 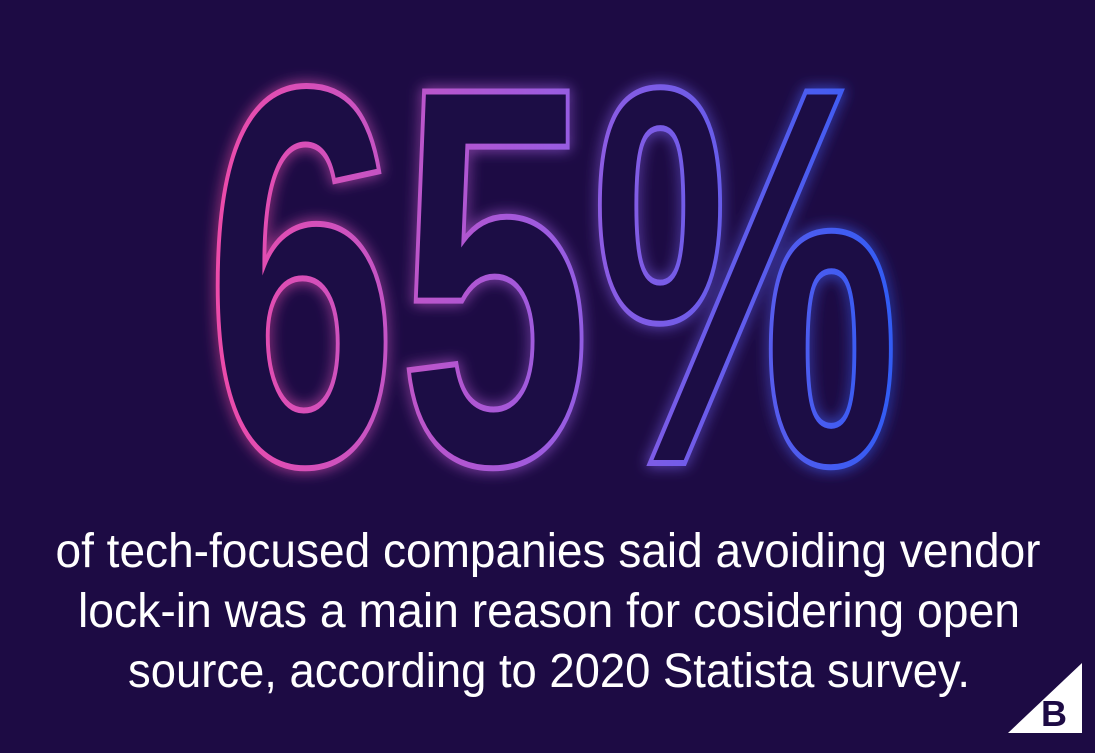 What do you see at coordinates (1054, 713) in the screenshot?
I see `logo-letter: B` at bounding box center [1054, 713].